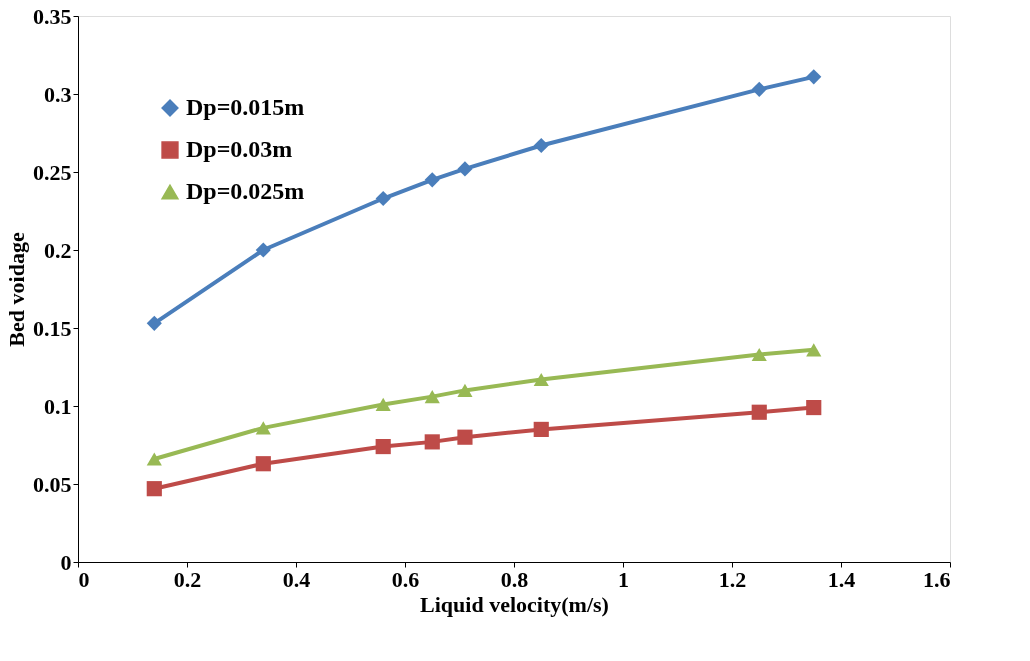 This screenshot has width=1030, height=661. Describe the element at coordinates (841, 579) in the screenshot. I see `x-tick-label: 1.4` at that location.